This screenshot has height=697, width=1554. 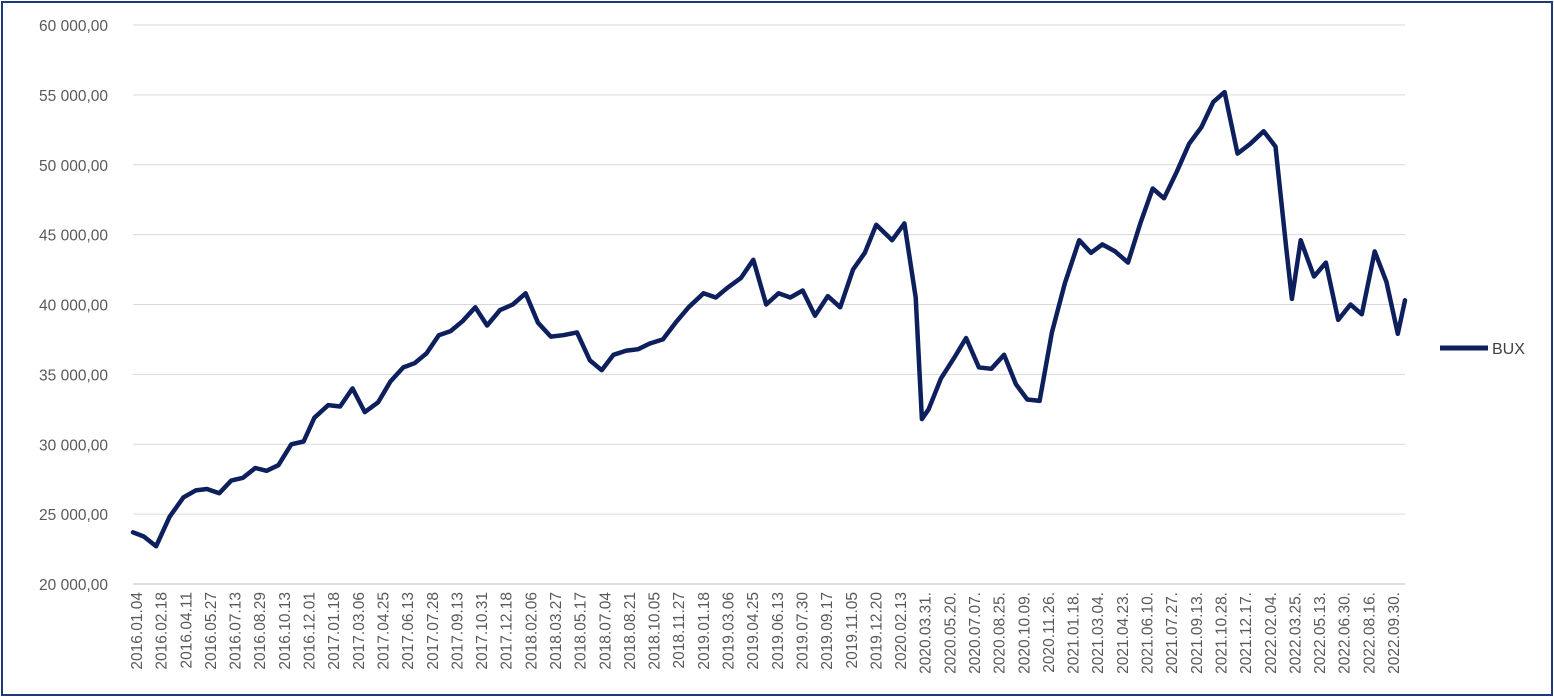 I want to click on x-tick-label: 2016.05.27, so click(x=211, y=631).